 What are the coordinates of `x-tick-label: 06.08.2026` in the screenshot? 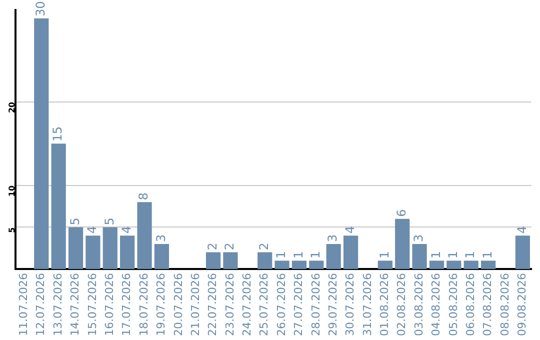 It's located at (470, 304).